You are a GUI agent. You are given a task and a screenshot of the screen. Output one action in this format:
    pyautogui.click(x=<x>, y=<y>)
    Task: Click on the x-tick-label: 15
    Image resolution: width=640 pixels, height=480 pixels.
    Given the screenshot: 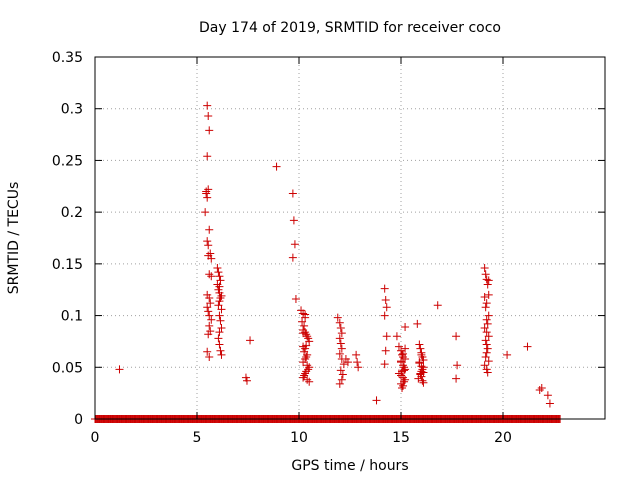 What is the action you would take?
    pyautogui.click(x=401, y=438)
    